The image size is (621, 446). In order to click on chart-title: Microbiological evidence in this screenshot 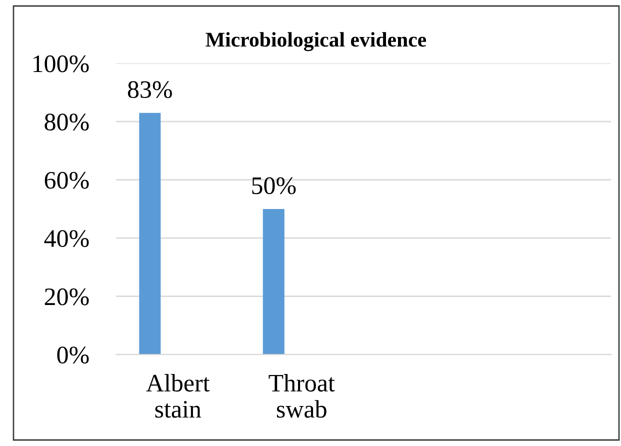, I will do `click(316, 42)`.